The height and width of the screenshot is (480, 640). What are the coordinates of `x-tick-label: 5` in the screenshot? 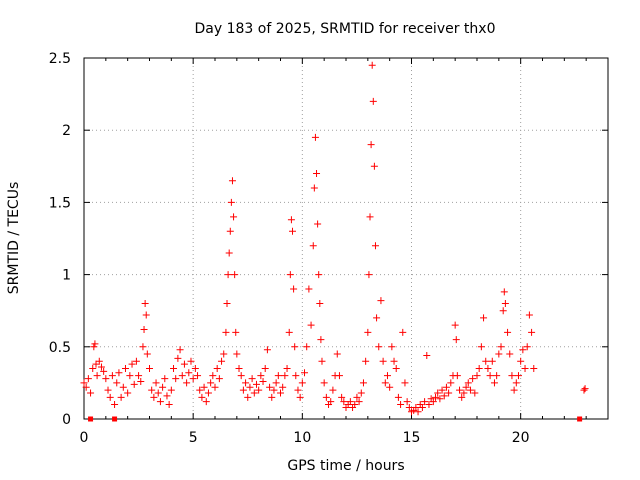 It's located at (193, 438).